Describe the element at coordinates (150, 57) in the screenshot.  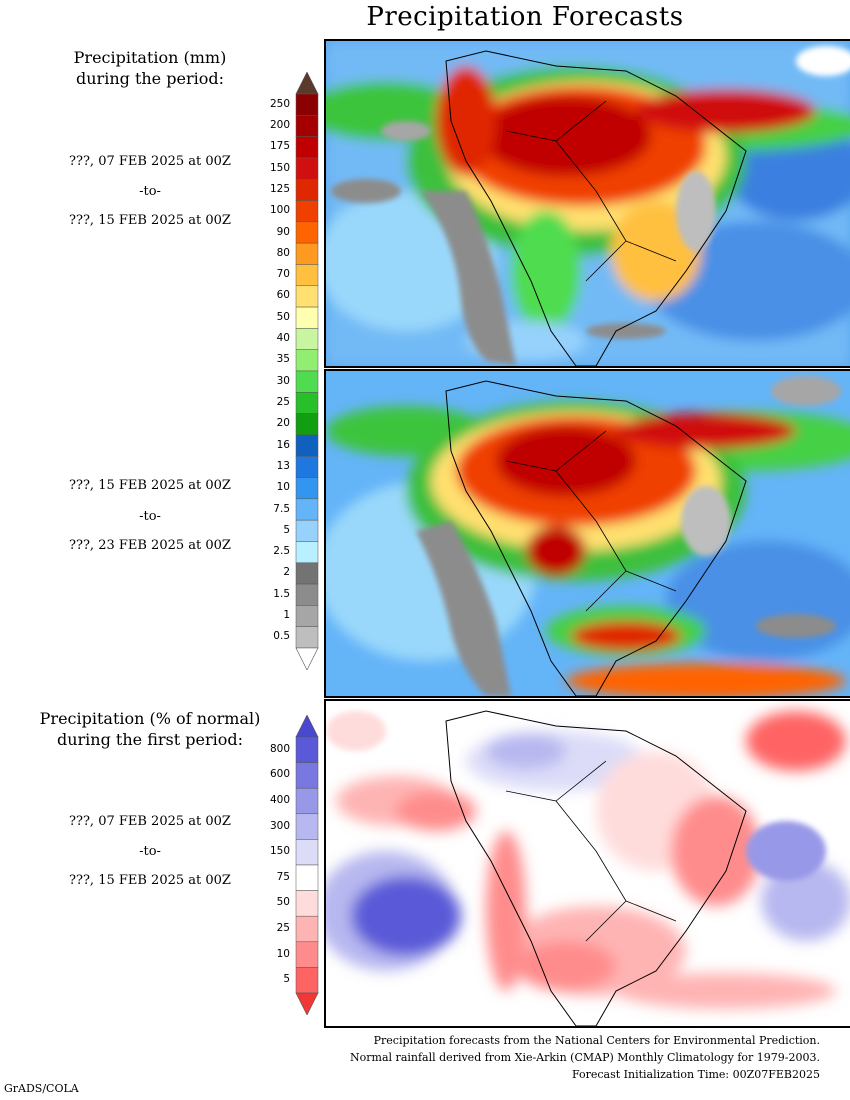
I see `precip-mm-heading-line1: Precipitation (mm)` at that location.